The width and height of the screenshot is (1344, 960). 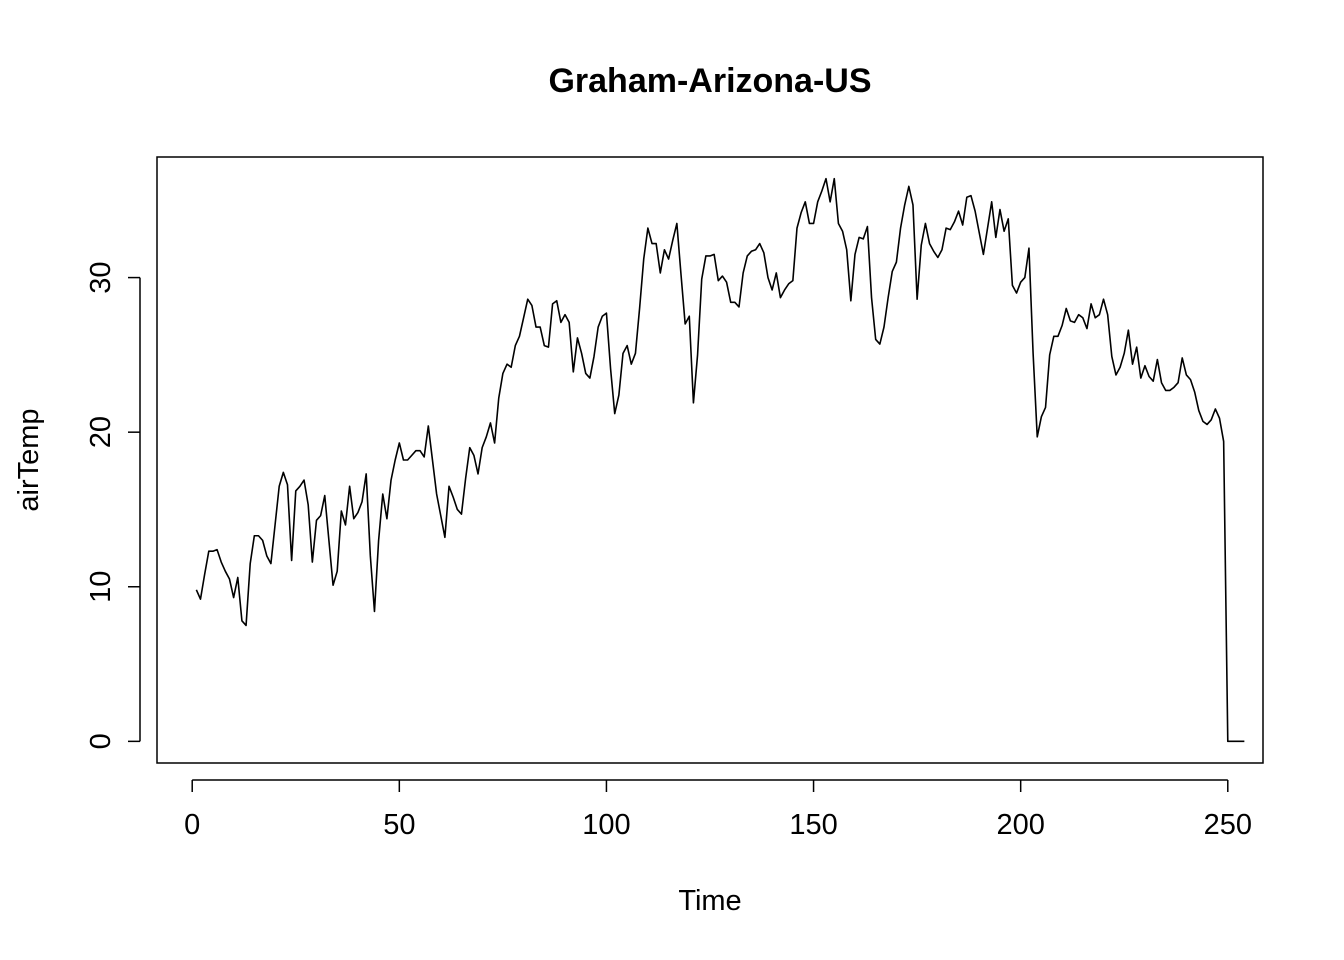 I want to click on x-tick-label: 0, so click(x=192, y=825).